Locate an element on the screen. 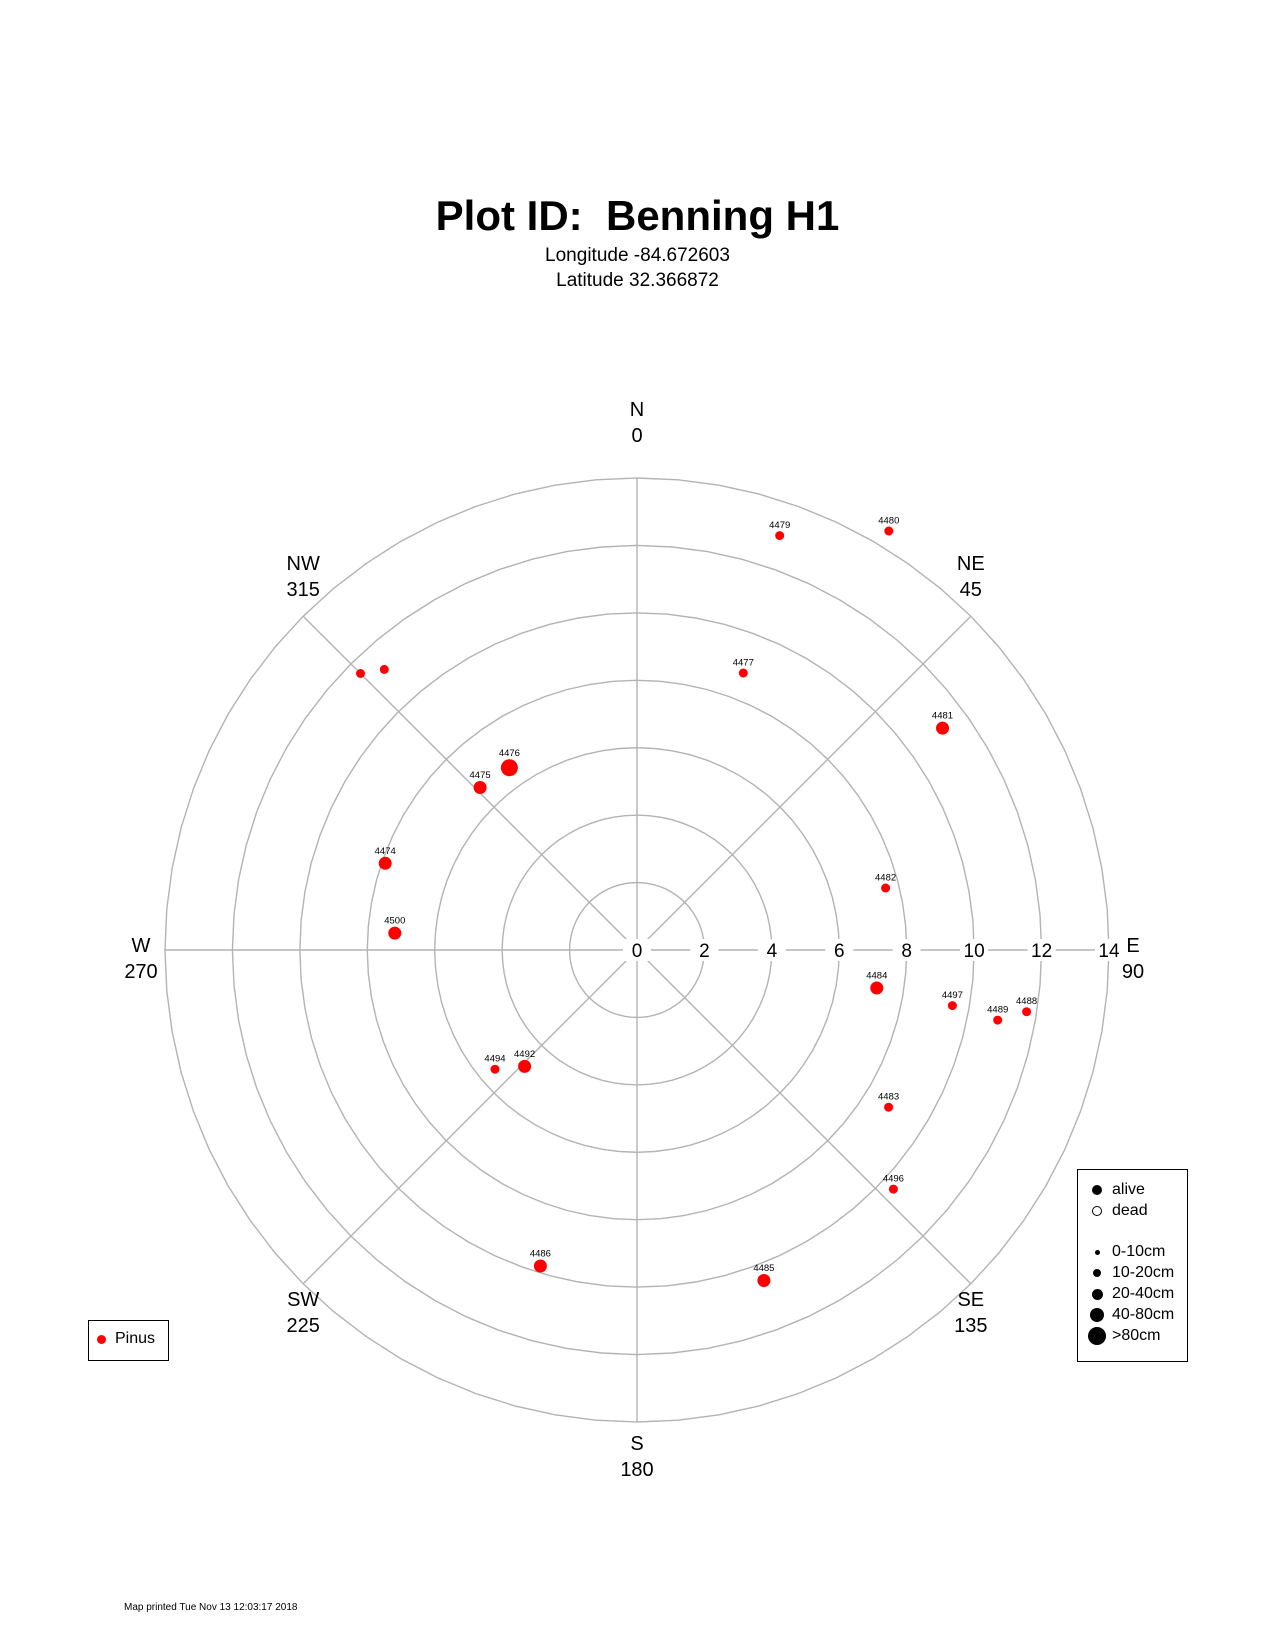  direction-label: N is located at coordinates (637, 410).